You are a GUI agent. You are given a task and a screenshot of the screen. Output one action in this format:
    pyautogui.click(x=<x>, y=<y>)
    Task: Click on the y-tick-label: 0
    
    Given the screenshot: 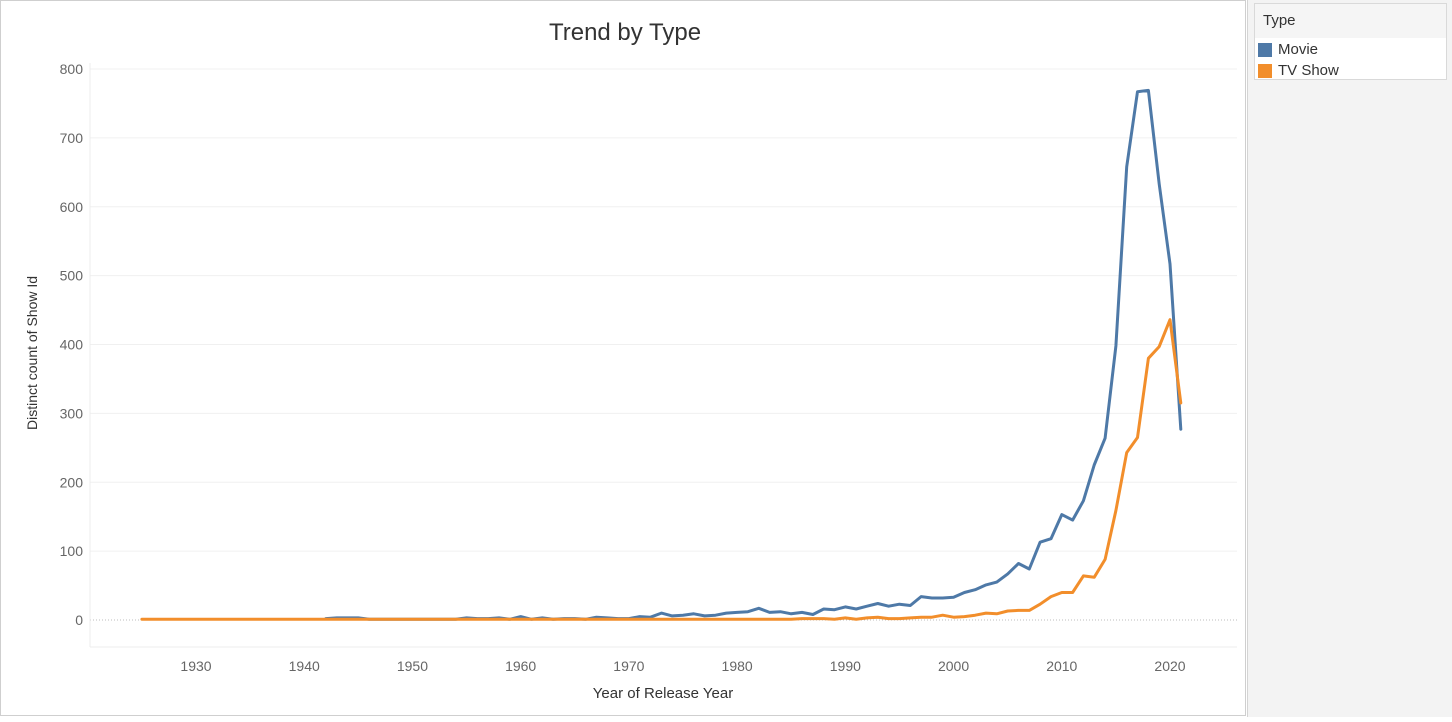 What is the action you would take?
    pyautogui.click(x=79, y=620)
    